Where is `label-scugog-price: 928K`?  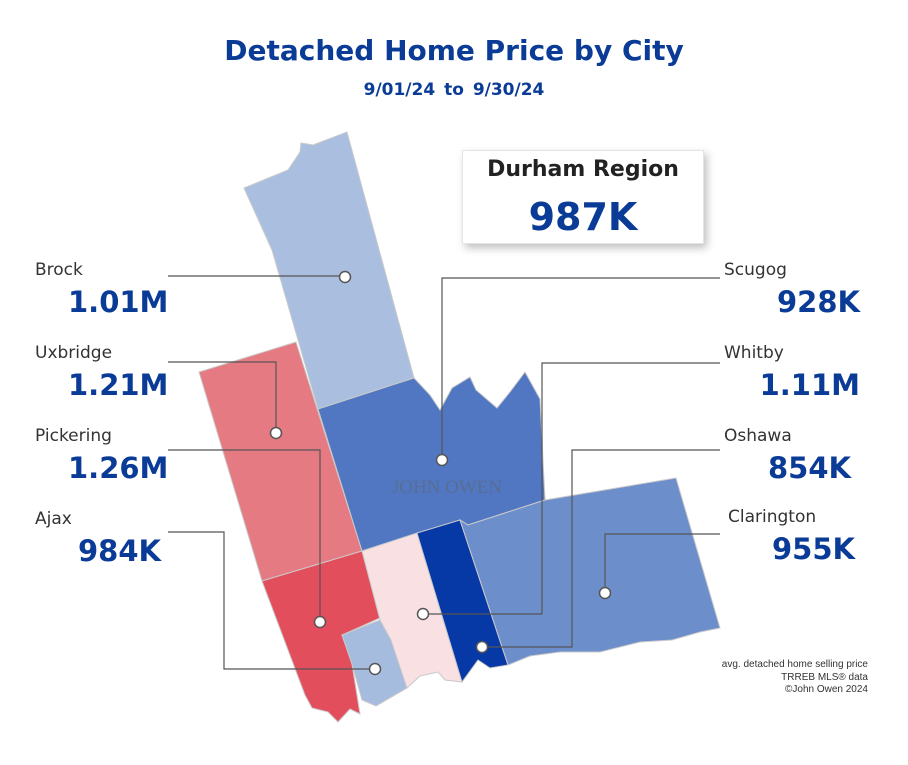 label-scugog-price: 928K is located at coordinates (818, 302).